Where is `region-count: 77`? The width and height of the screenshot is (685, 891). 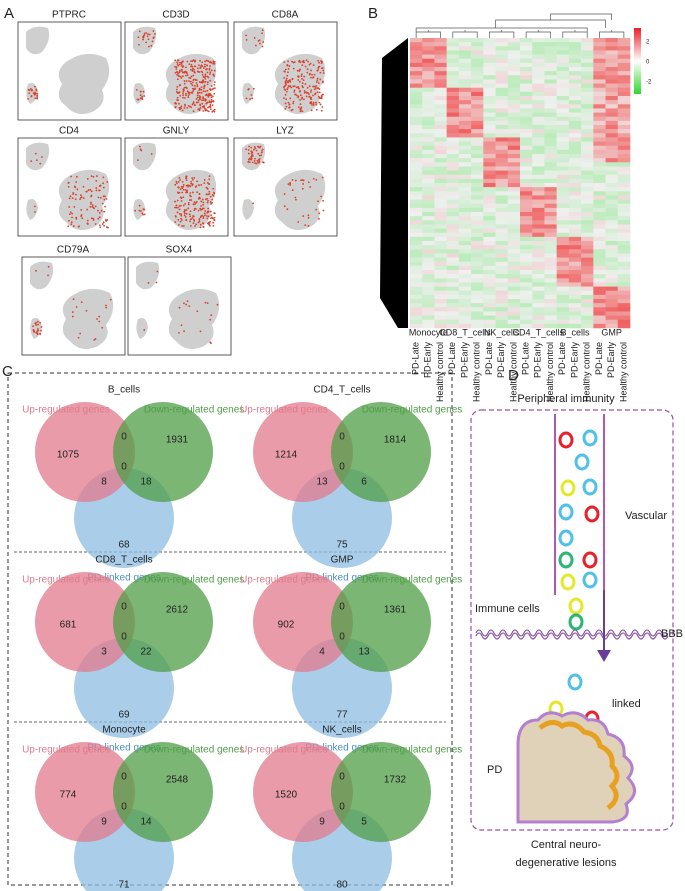 region-count: 77 is located at coordinates (342, 715).